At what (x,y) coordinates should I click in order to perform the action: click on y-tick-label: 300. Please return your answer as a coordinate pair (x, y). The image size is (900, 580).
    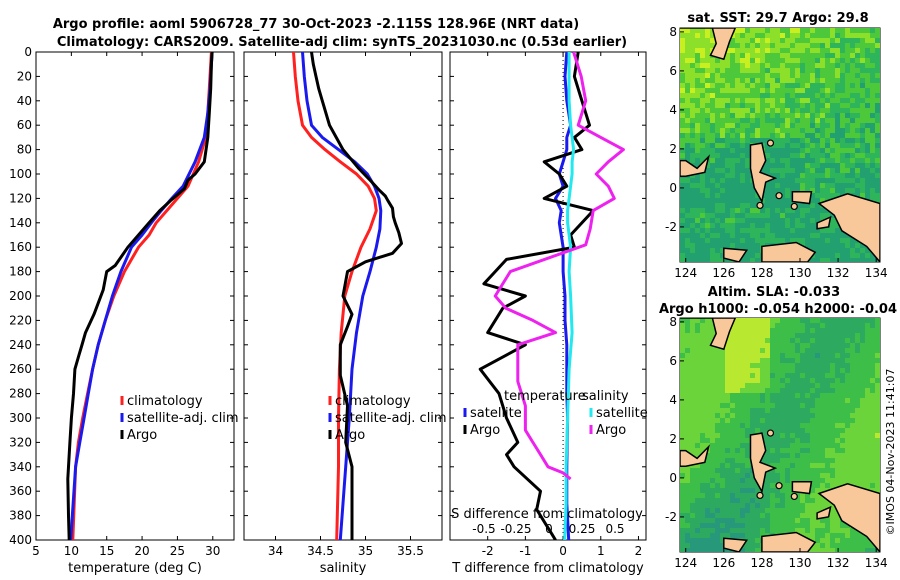
    Looking at the image, I should click on (20, 418).